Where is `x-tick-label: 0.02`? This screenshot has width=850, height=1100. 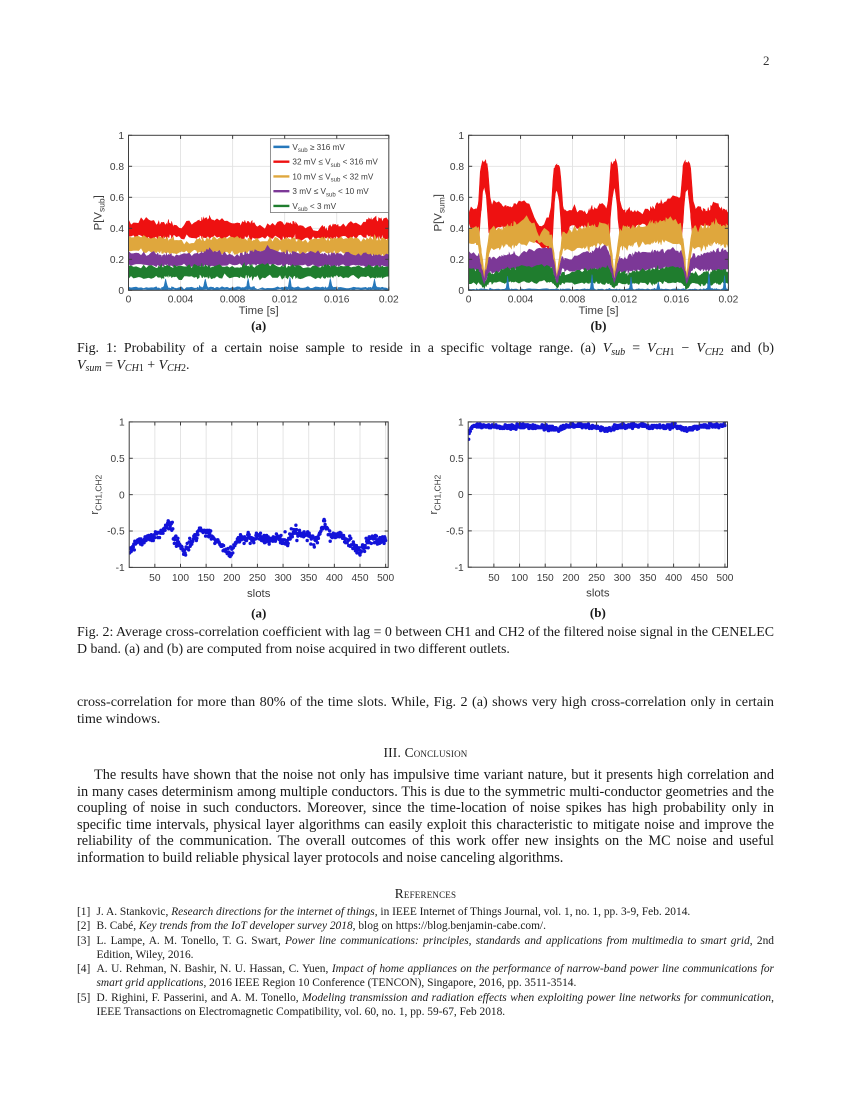
x-tick-label: 0.02 is located at coordinates (389, 299).